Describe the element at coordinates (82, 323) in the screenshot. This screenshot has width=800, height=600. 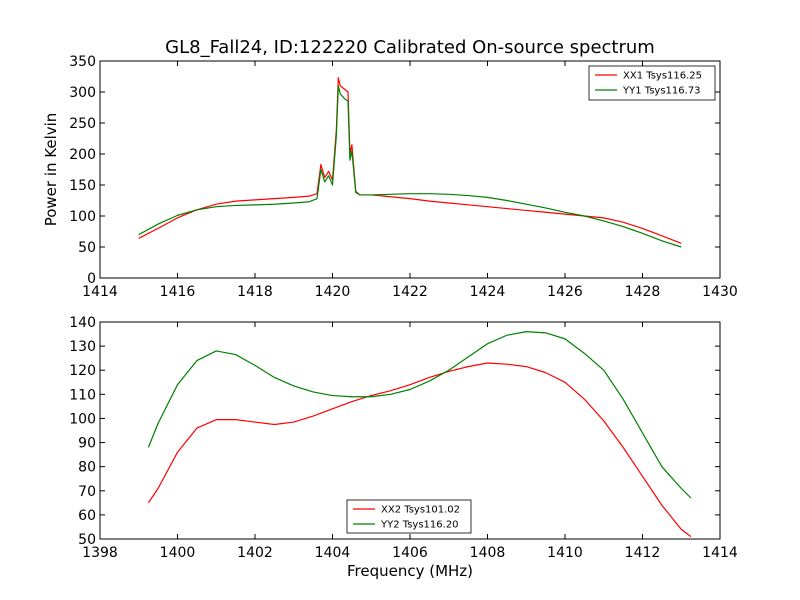
I see `bottom-y-tick-label: 140` at that location.